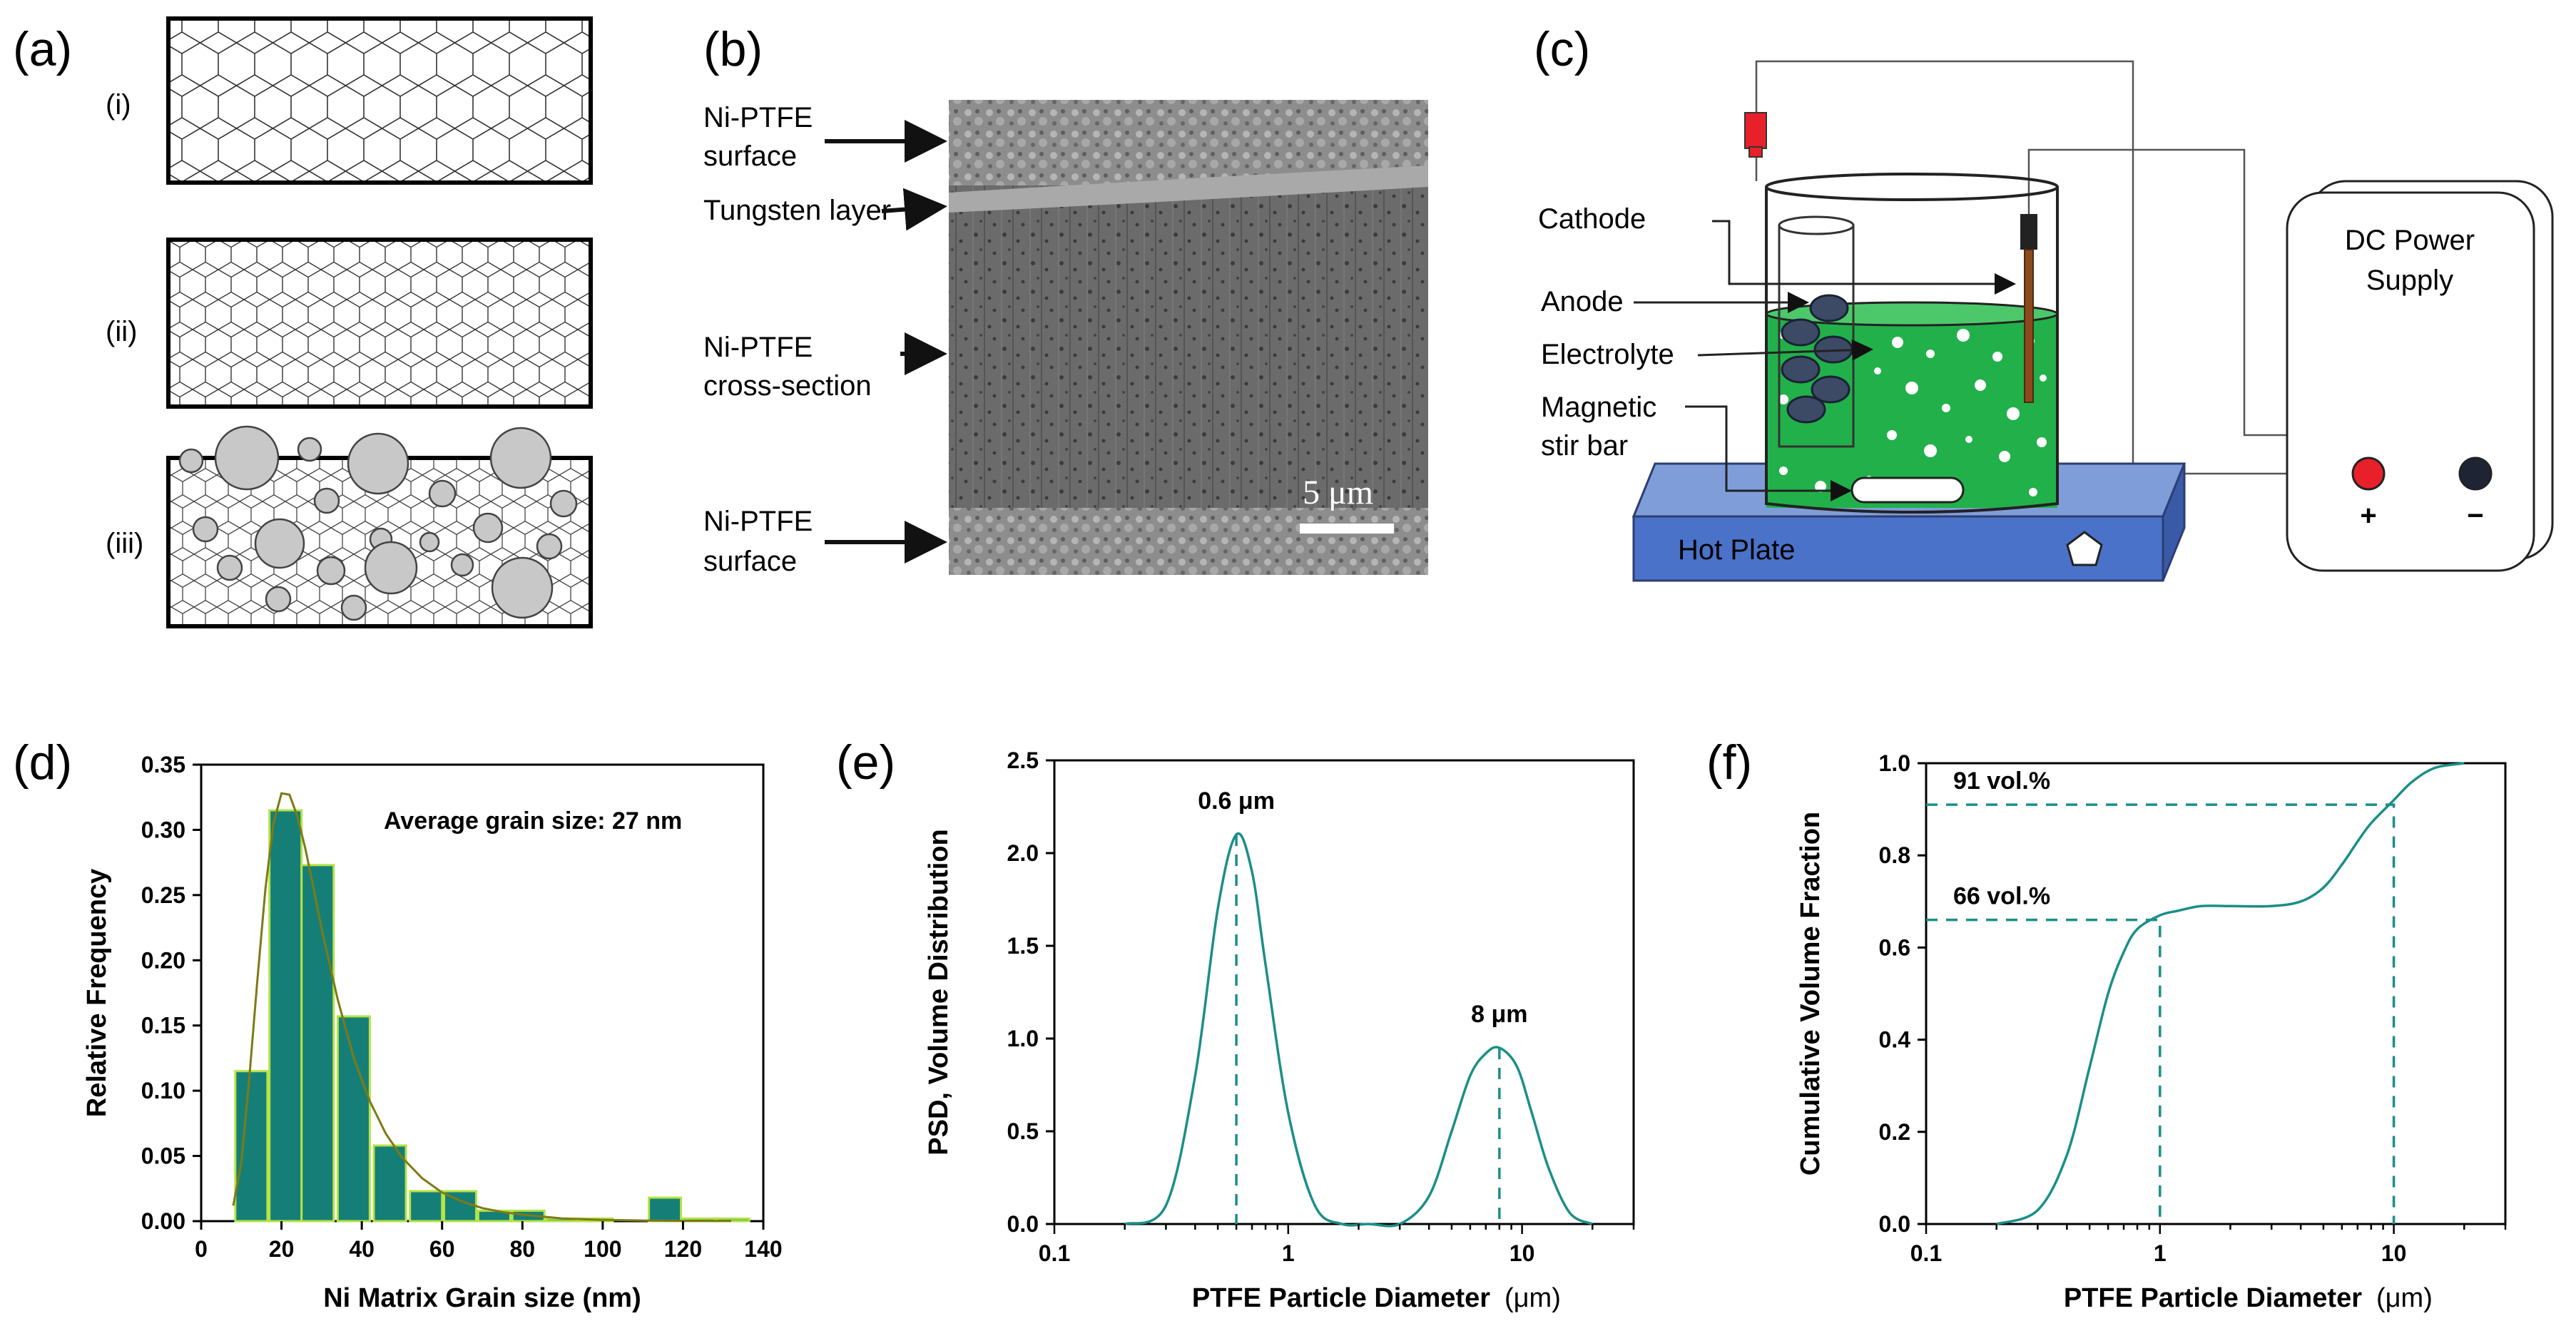  I want to click on stir-label-1: Magnetic, so click(1598, 408).